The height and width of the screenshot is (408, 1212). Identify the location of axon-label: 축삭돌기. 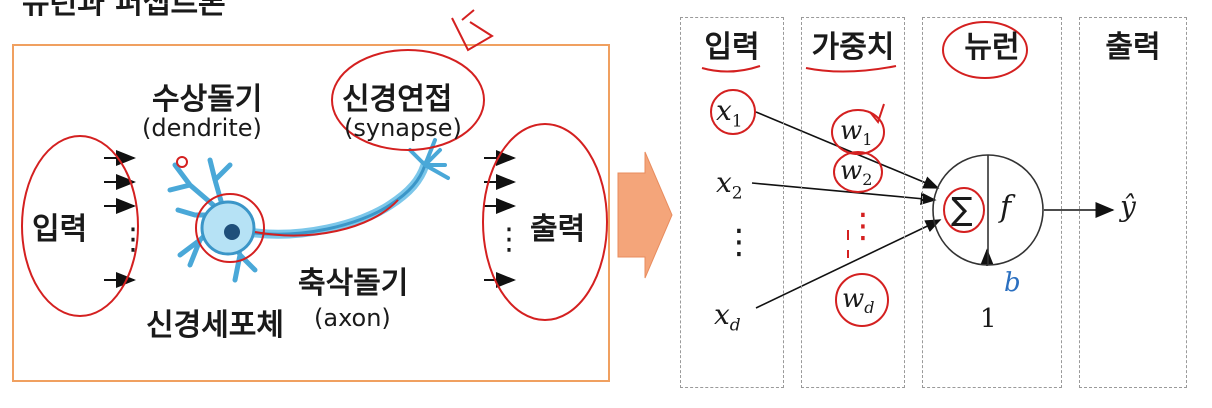
(353, 283).